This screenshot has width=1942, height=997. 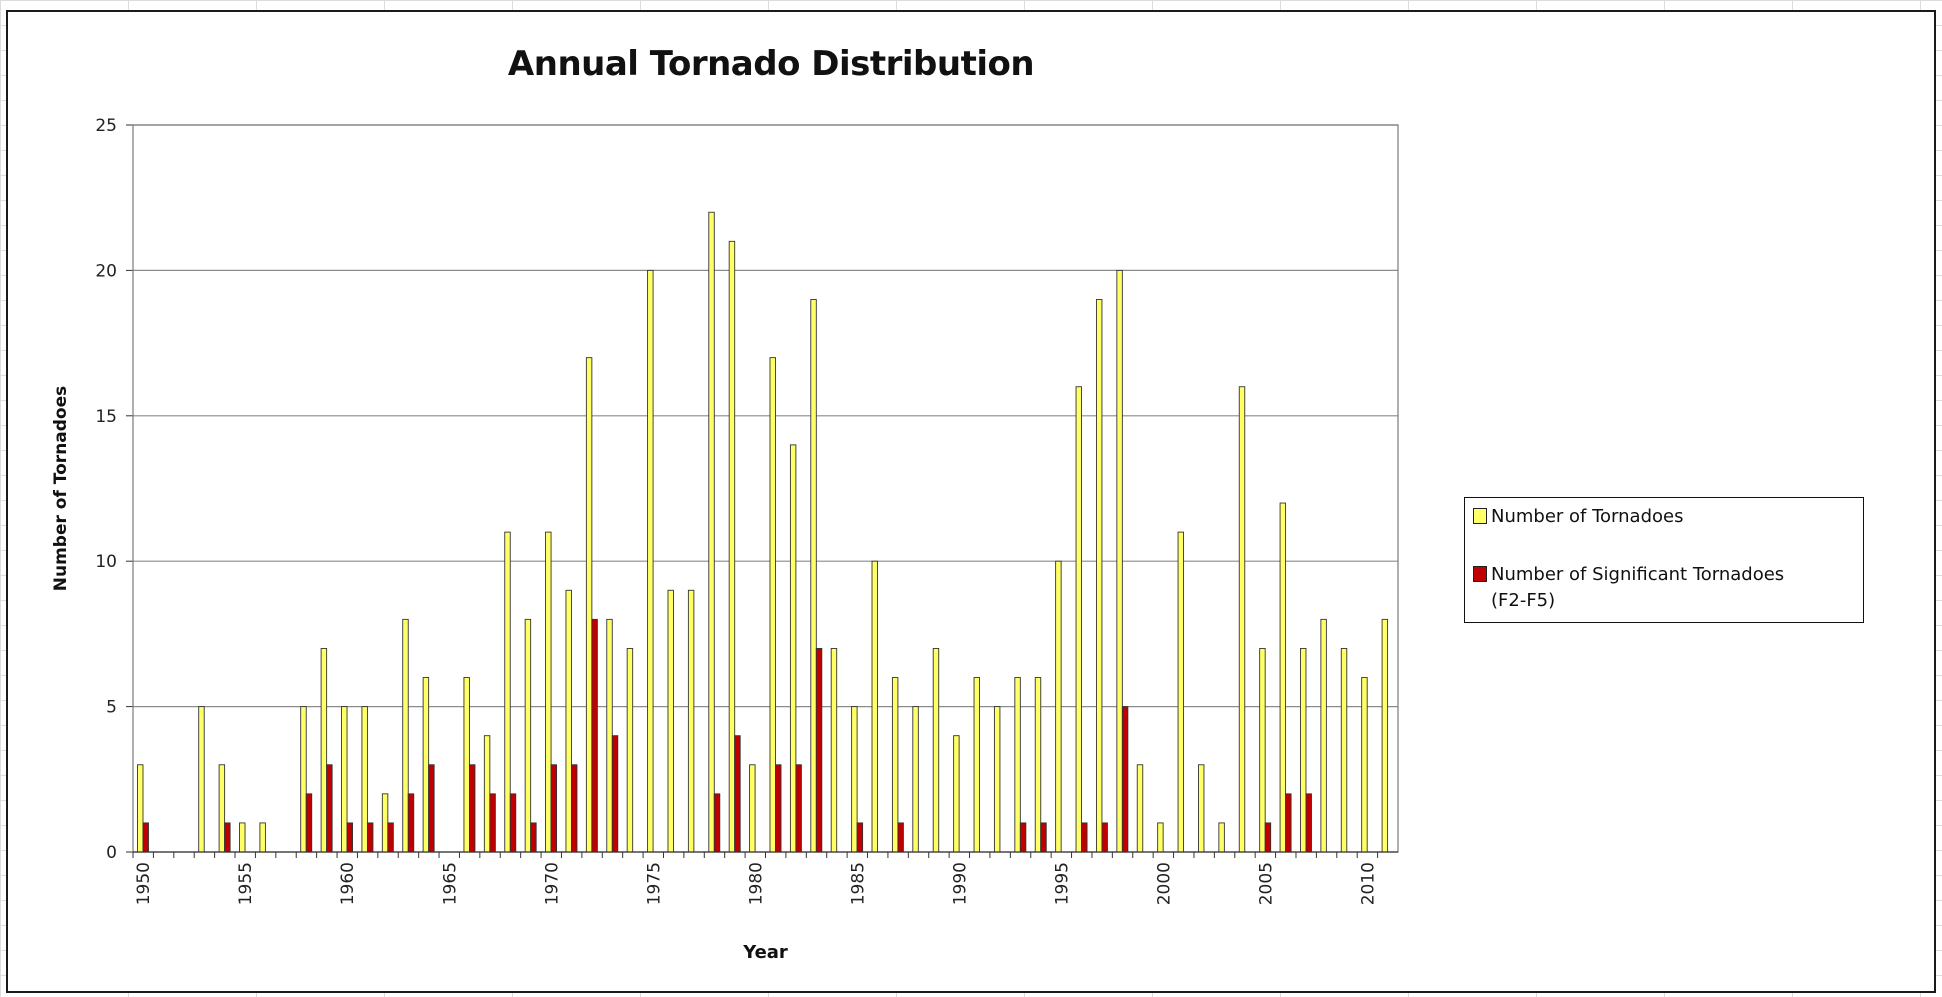 What do you see at coordinates (548, 692) in the screenshot?
I see `bar-tornadoes-1970` at bounding box center [548, 692].